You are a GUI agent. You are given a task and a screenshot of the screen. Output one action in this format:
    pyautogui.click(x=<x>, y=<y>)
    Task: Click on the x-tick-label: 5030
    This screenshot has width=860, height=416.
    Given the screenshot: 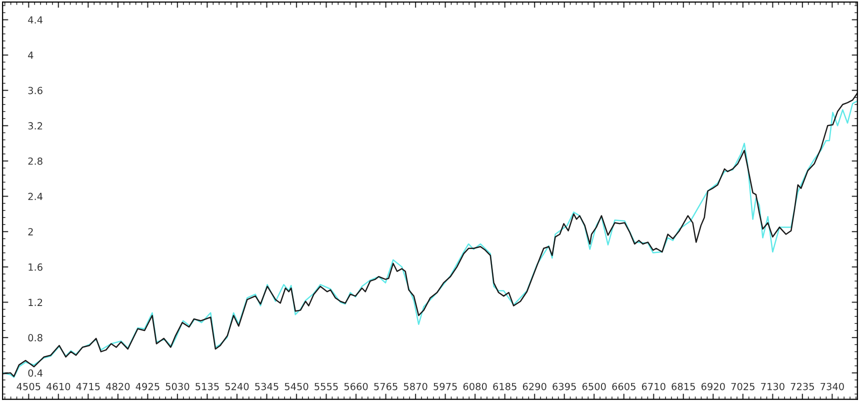 What is the action you would take?
    pyautogui.click(x=178, y=386)
    